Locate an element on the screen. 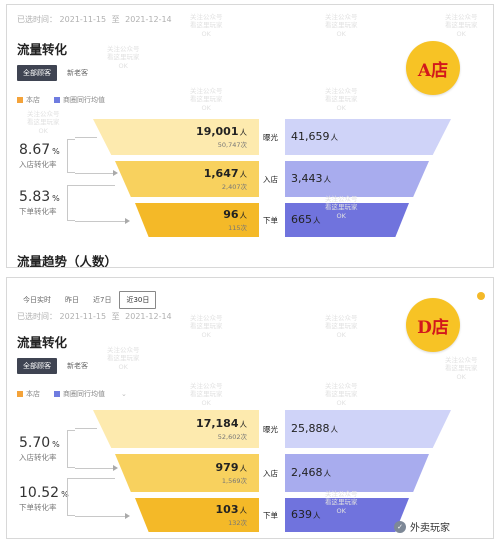  tab-realtime: 今日实时 is located at coordinates (37, 300).